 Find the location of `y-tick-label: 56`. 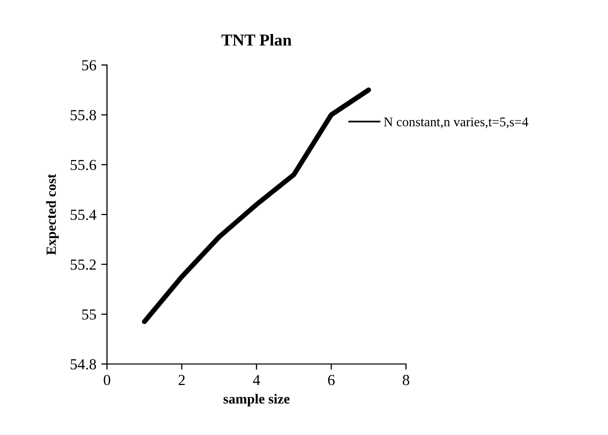

y-tick-label: 56 is located at coordinates (89, 65).